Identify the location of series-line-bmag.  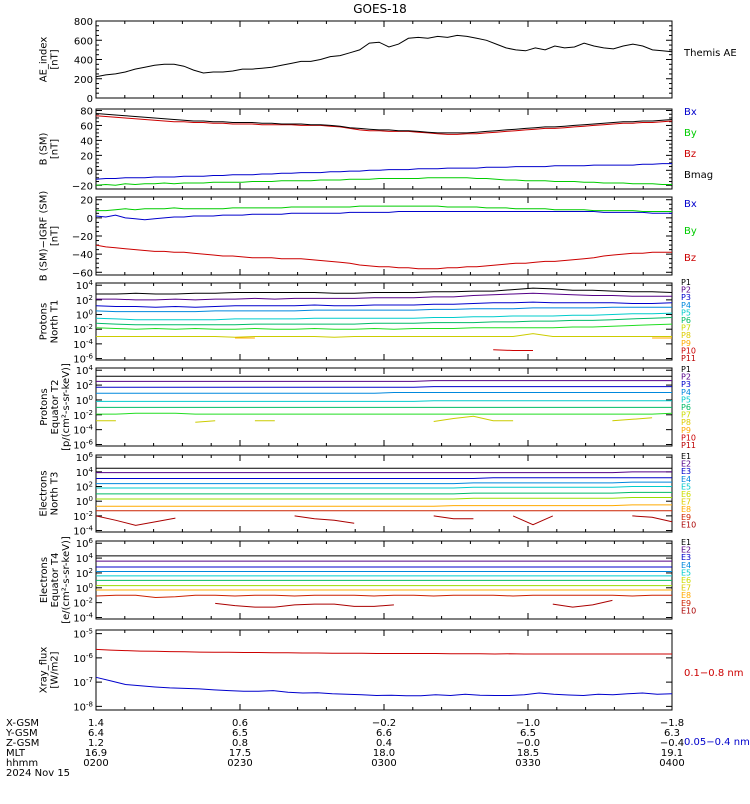
(384, 123).